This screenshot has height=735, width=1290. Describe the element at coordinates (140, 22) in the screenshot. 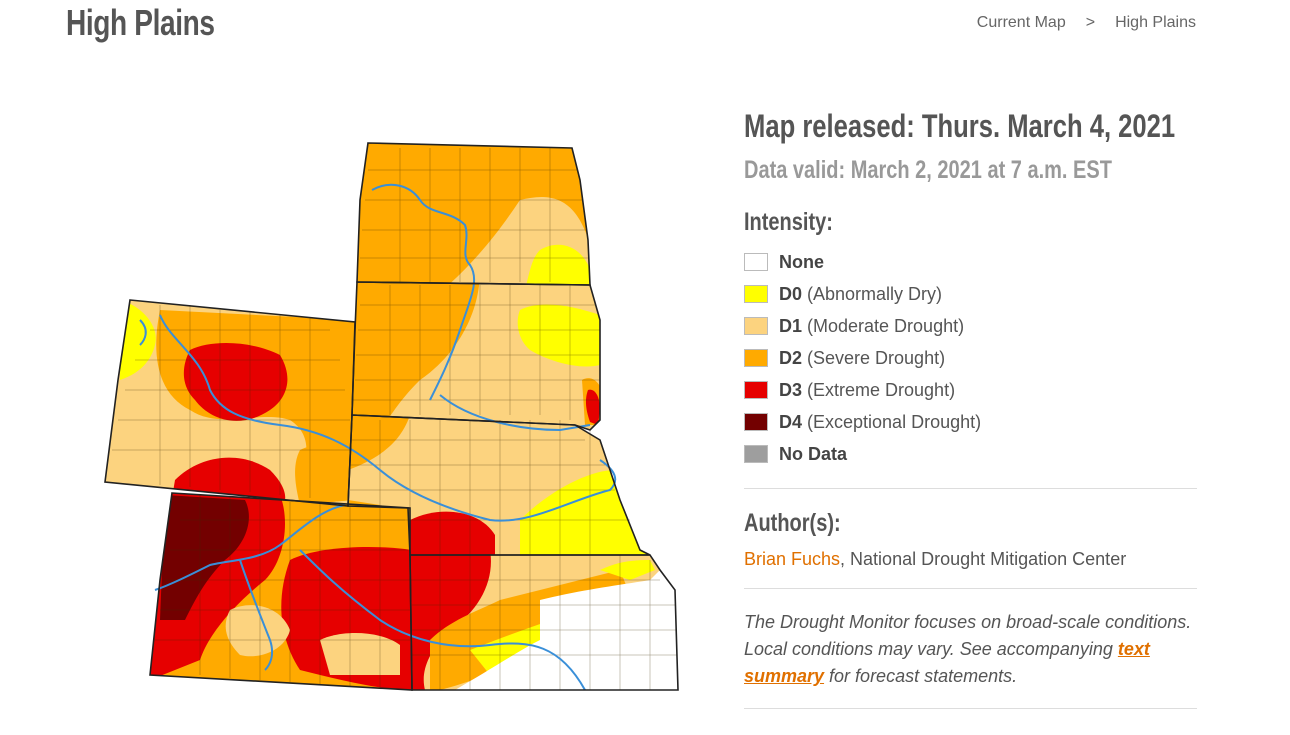

I see `page-title: High Plains` at that location.